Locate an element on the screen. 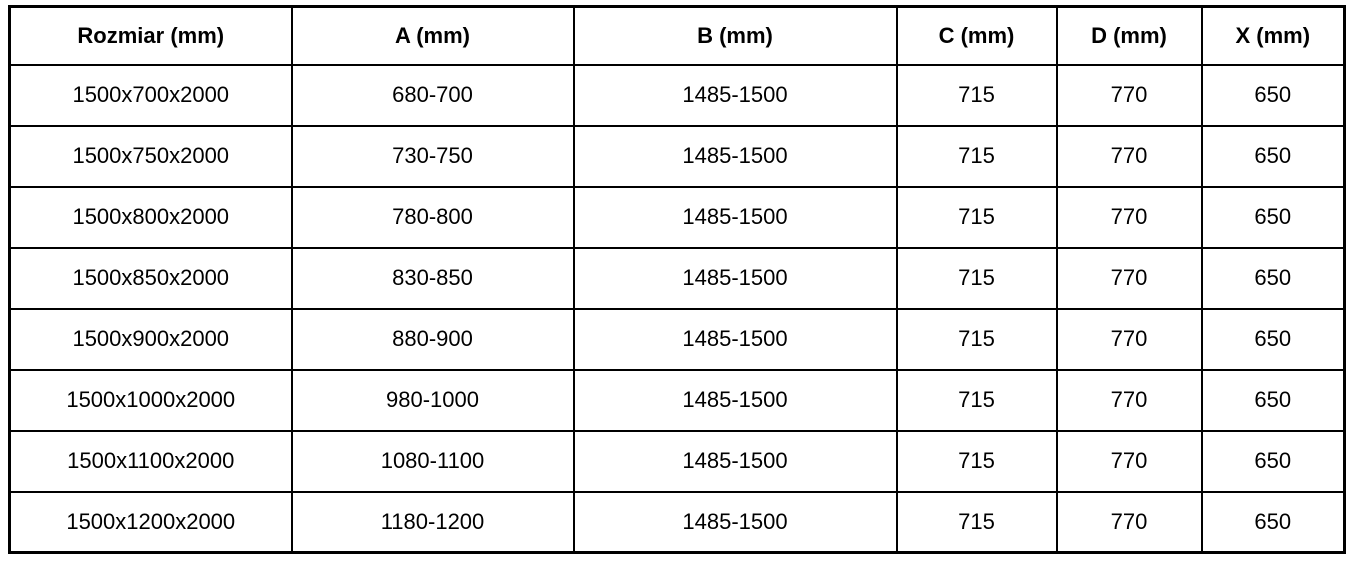 Image resolution: width=1349 pixels, height=583 pixels. cell-a: 980-1000 is located at coordinates (432, 400).